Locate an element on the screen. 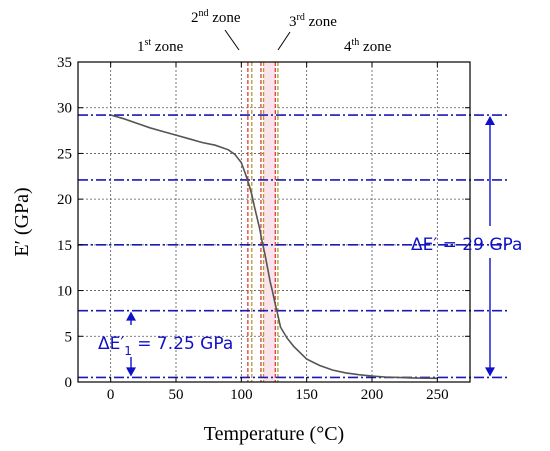 The image size is (550, 451). x-tick-label: 150 is located at coordinates (306, 395).